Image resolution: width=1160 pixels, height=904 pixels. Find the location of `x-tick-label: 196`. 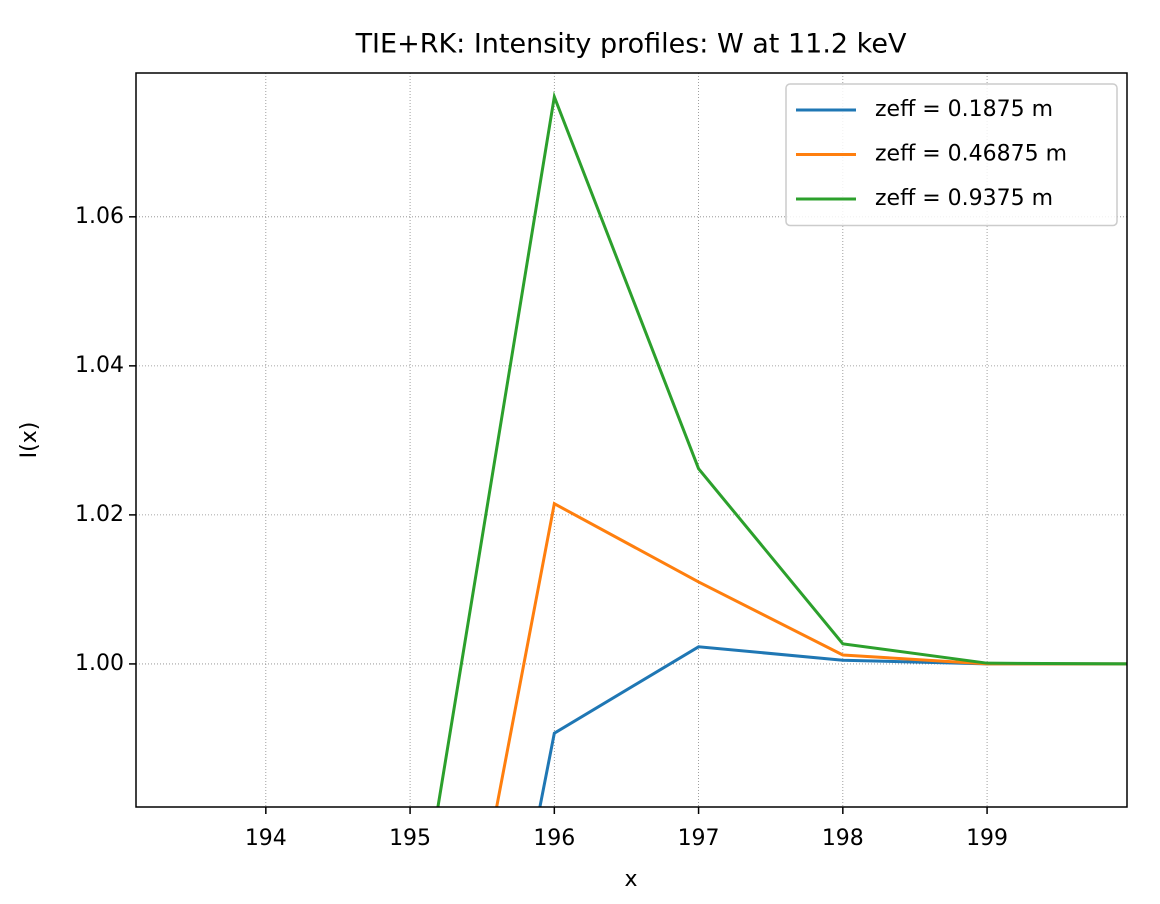

x-tick-label: 196 is located at coordinates (554, 838).